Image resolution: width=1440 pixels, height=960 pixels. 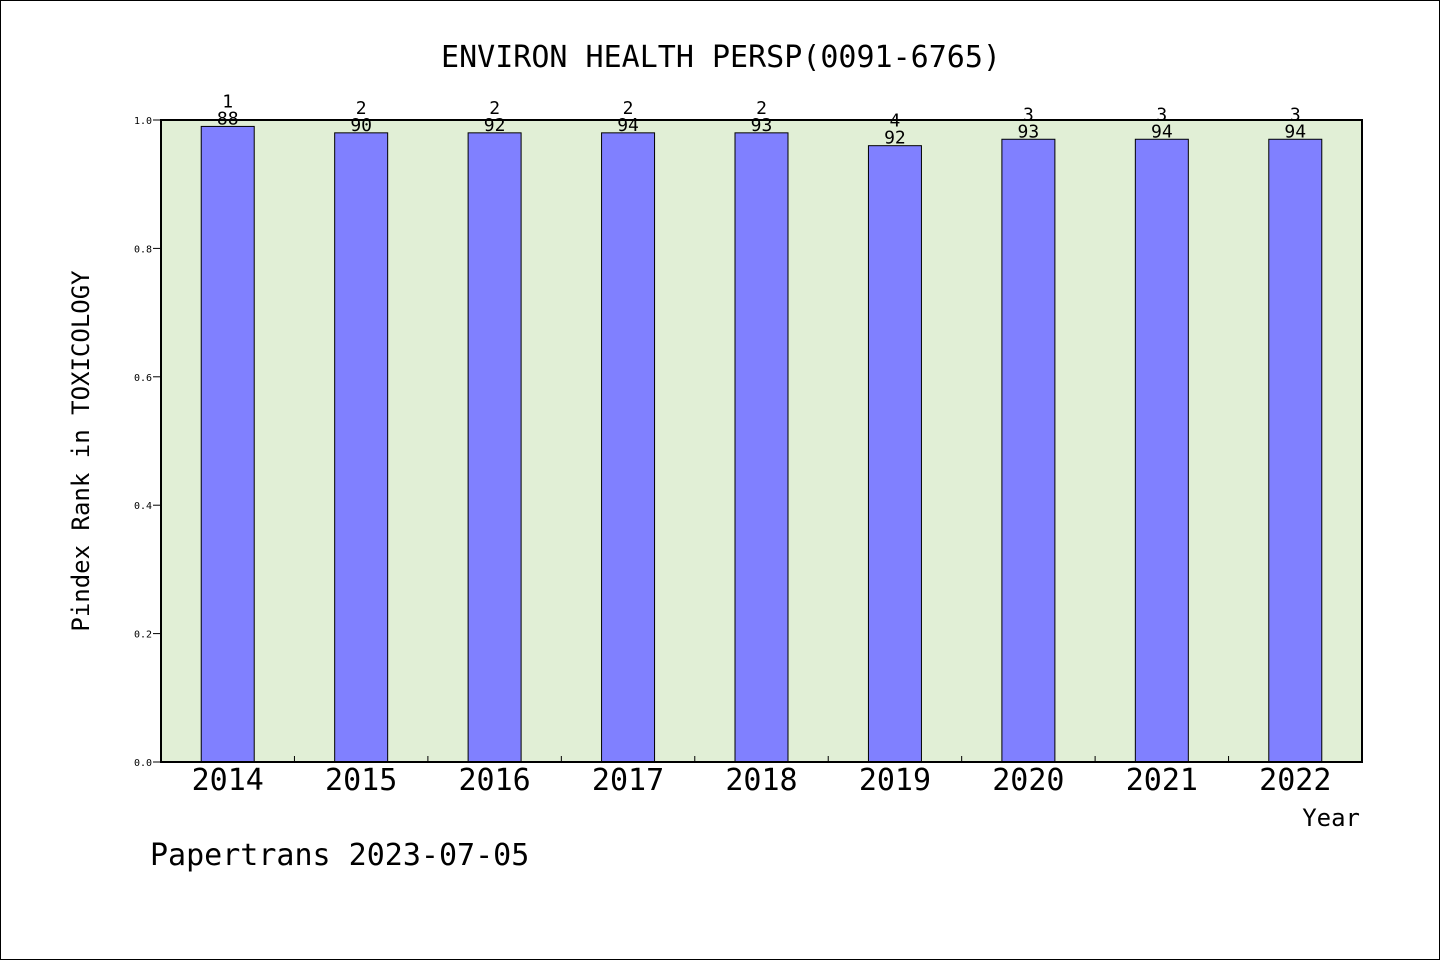 I want to click on x-tick-label-2019: 2019, so click(x=895, y=780).